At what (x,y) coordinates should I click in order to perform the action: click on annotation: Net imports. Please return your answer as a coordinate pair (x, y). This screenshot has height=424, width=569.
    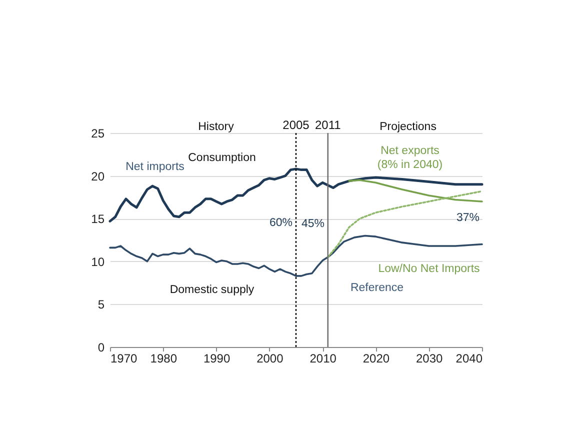
    Looking at the image, I should click on (155, 167).